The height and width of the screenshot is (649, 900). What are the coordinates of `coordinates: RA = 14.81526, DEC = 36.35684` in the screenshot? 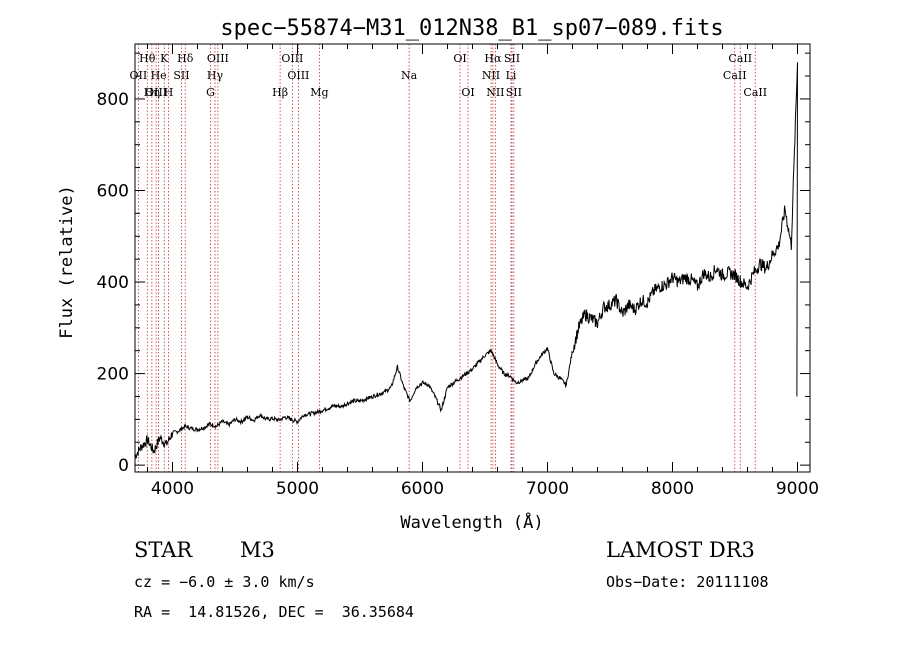 It's located at (274, 612).